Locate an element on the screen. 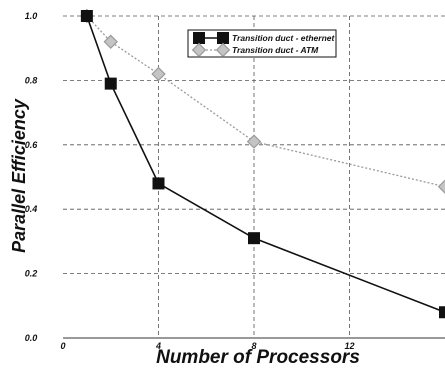 The height and width of the screenshot is (369, 445). y-tick-label: 1.0 is located at coordinates (31, 16).